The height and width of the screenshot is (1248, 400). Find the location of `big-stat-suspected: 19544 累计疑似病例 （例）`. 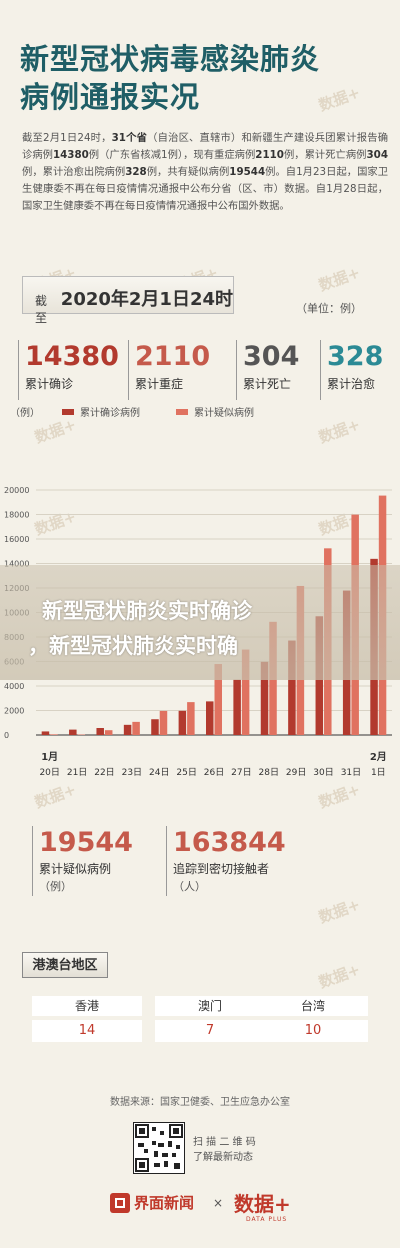

big-stat-suspected: 19544 累计疑似病例 （例） is located at coordinates (97, 861).